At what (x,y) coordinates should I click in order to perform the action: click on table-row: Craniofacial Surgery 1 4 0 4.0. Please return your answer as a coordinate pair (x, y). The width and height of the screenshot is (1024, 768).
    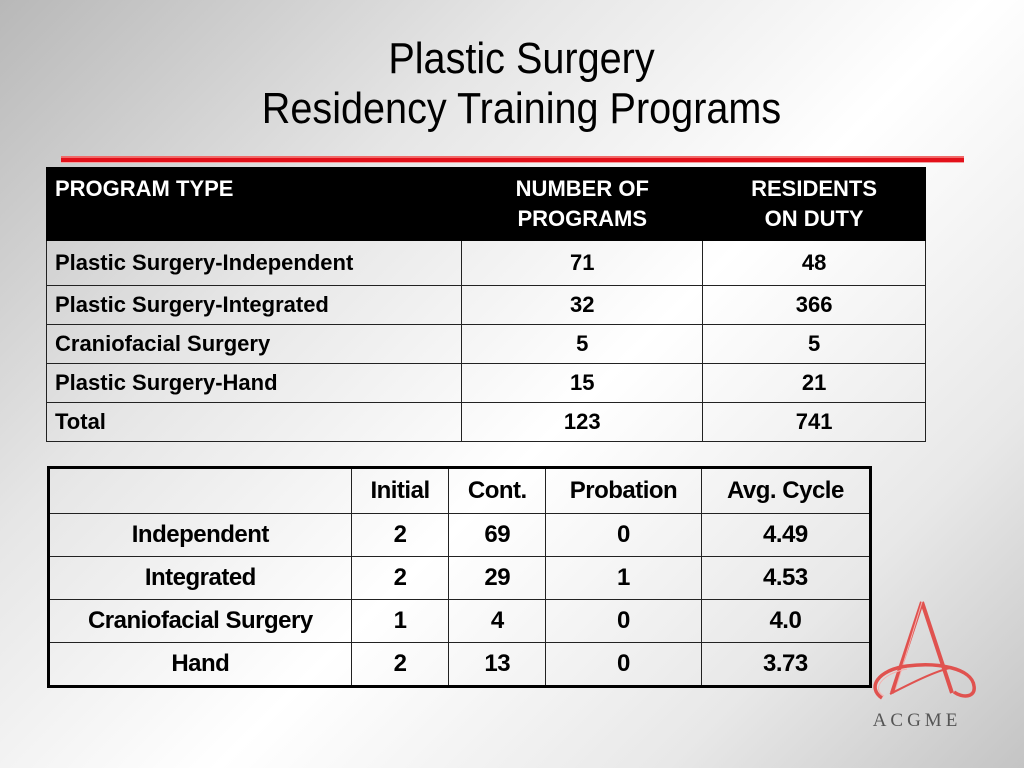
    Looking at the image, I should click on (460, 621).